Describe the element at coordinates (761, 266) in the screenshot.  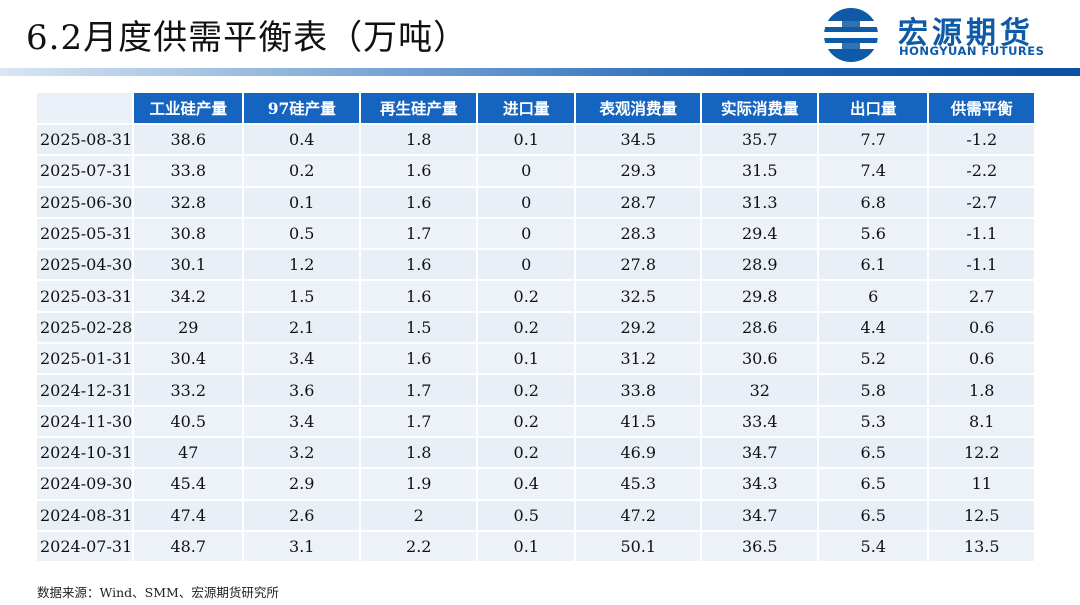
I see `table-cell: 28.9` at that location.